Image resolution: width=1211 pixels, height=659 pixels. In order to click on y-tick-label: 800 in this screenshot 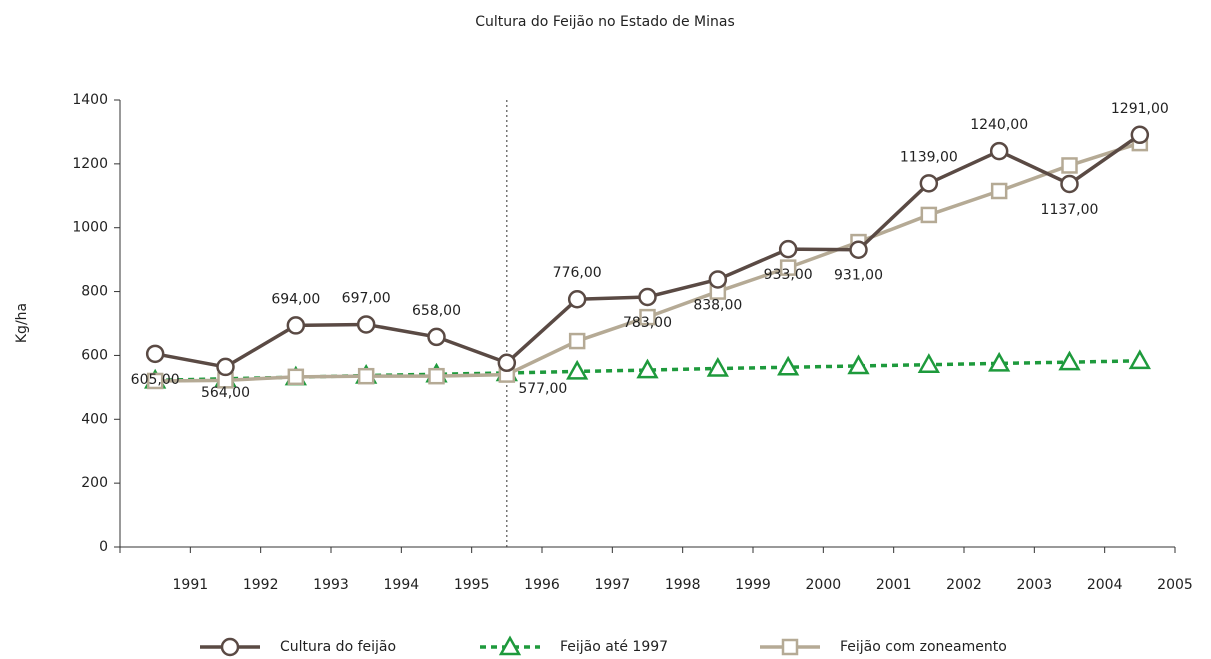, I will do `click(94, 292)`.